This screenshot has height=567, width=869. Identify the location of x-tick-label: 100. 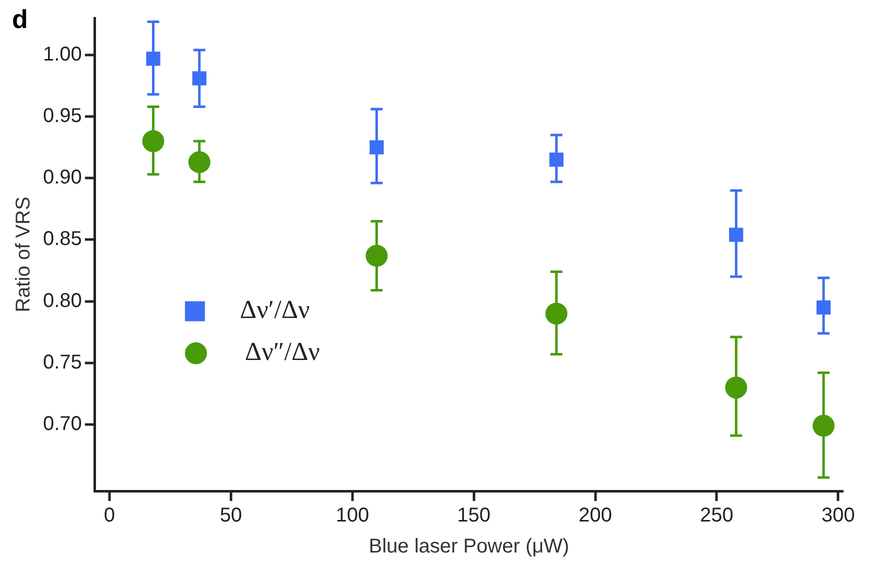
(353, 515).